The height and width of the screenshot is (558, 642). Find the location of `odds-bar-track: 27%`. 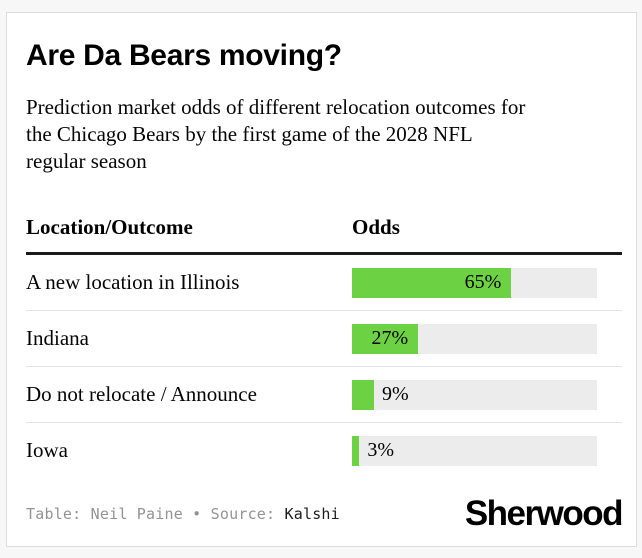

odds-bar-track: 27% is located at coordinates (474, 338).